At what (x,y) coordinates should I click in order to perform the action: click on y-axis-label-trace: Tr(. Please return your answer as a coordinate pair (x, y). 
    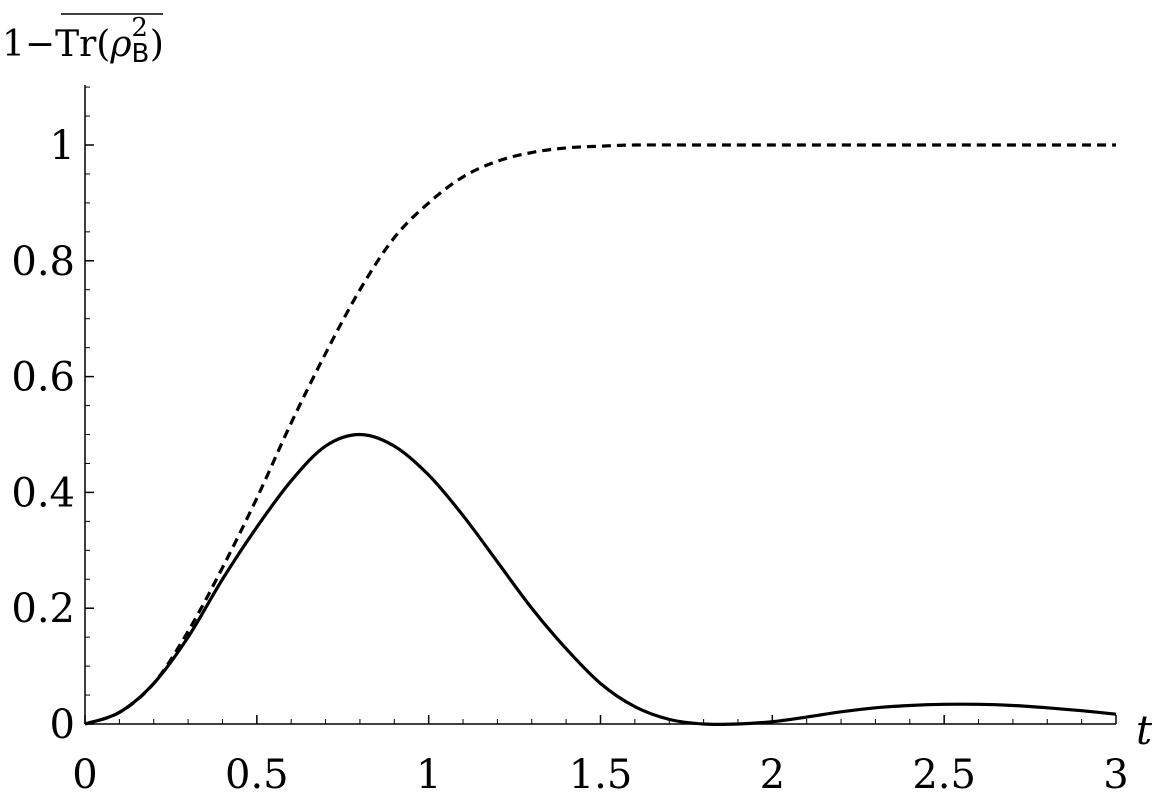
    Looking at the image, I should click on (82, 44).